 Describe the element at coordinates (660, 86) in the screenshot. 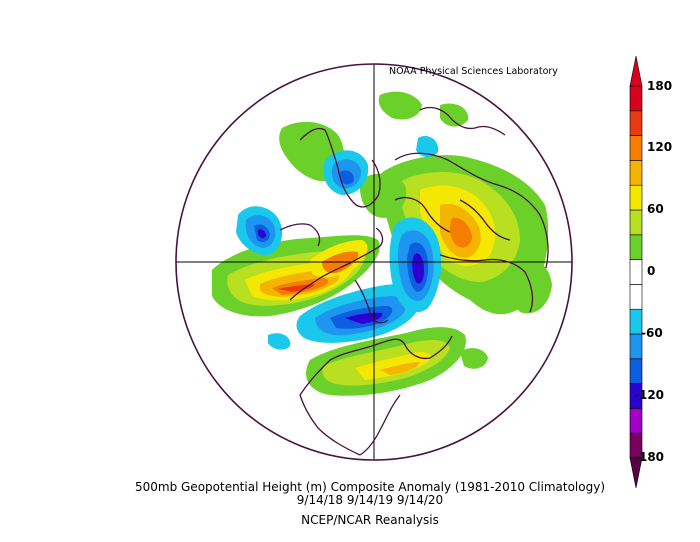

I see `colorbar-label-180: 180` at that location.